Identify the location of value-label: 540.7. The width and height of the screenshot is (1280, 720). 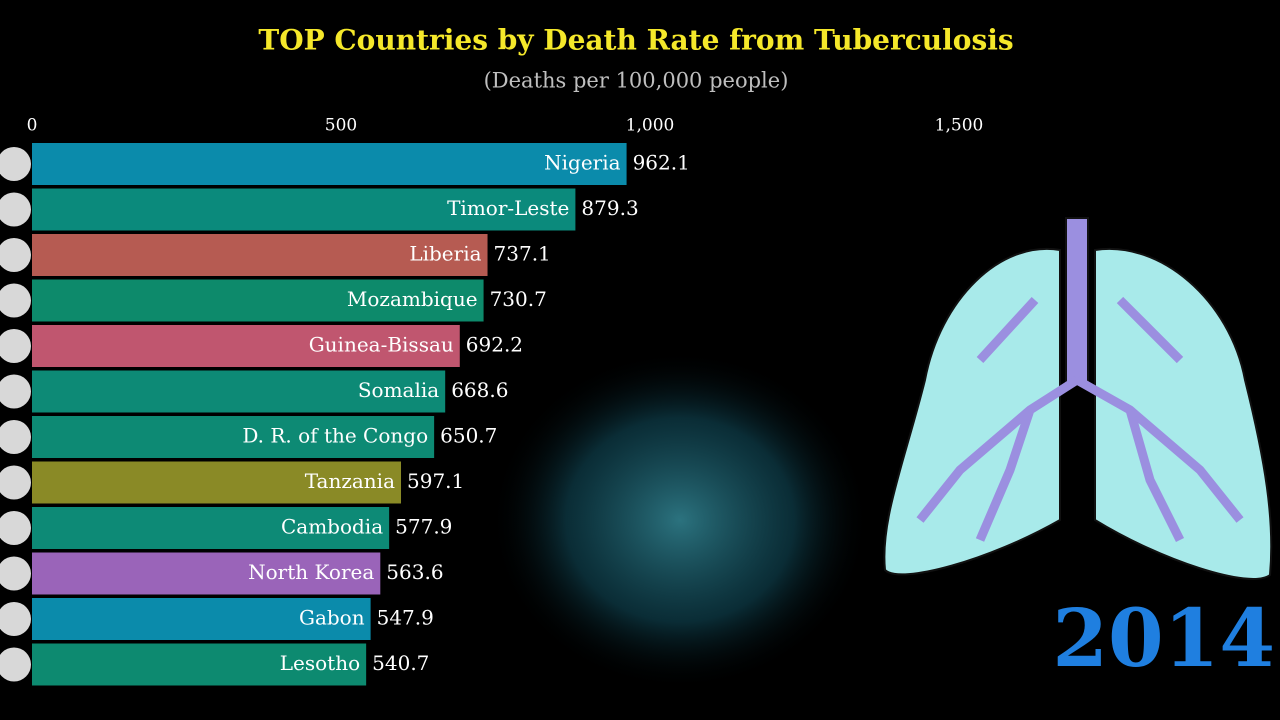
(400, 663).